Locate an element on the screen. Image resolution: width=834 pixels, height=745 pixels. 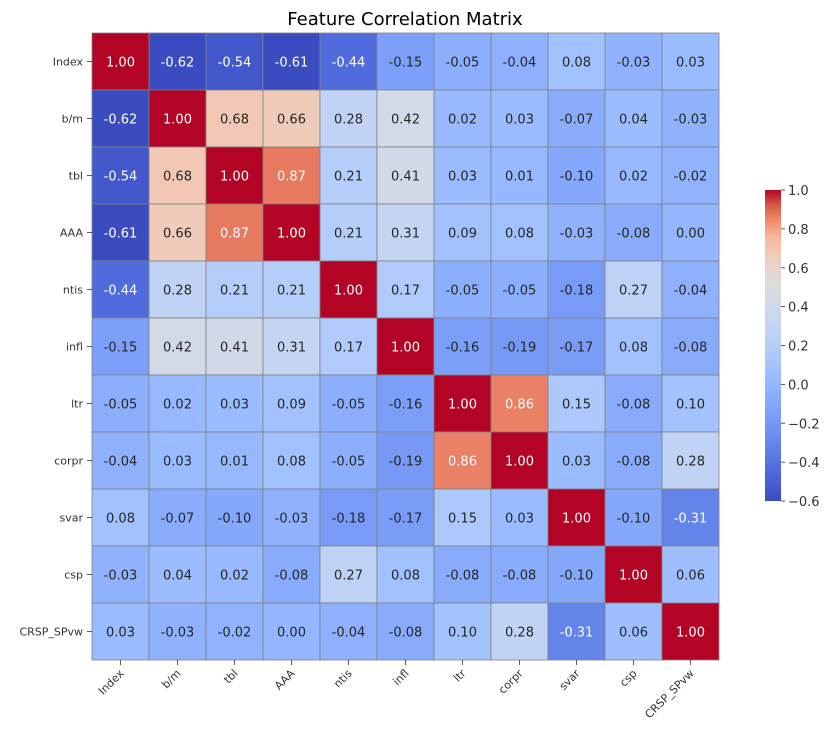
y-tick-label: csp is located at coordinates (73, 575).